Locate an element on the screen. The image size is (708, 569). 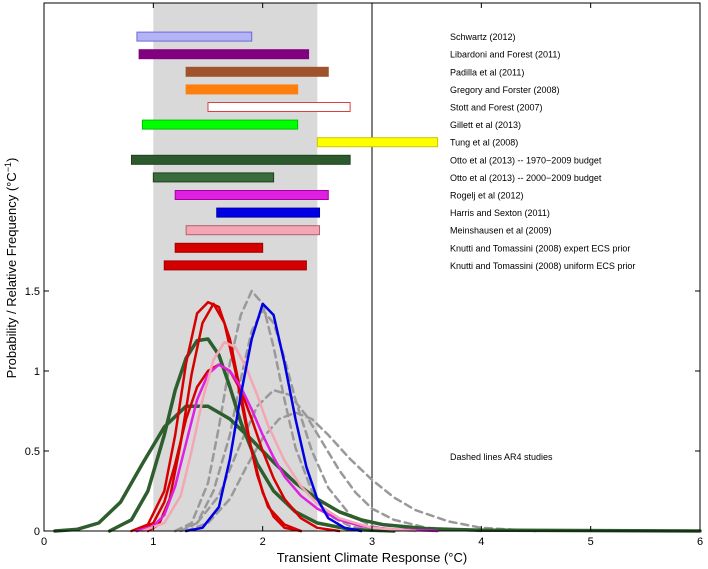
range-label-9: Rogelj et al (2012) is located at coordinates (487, 196).